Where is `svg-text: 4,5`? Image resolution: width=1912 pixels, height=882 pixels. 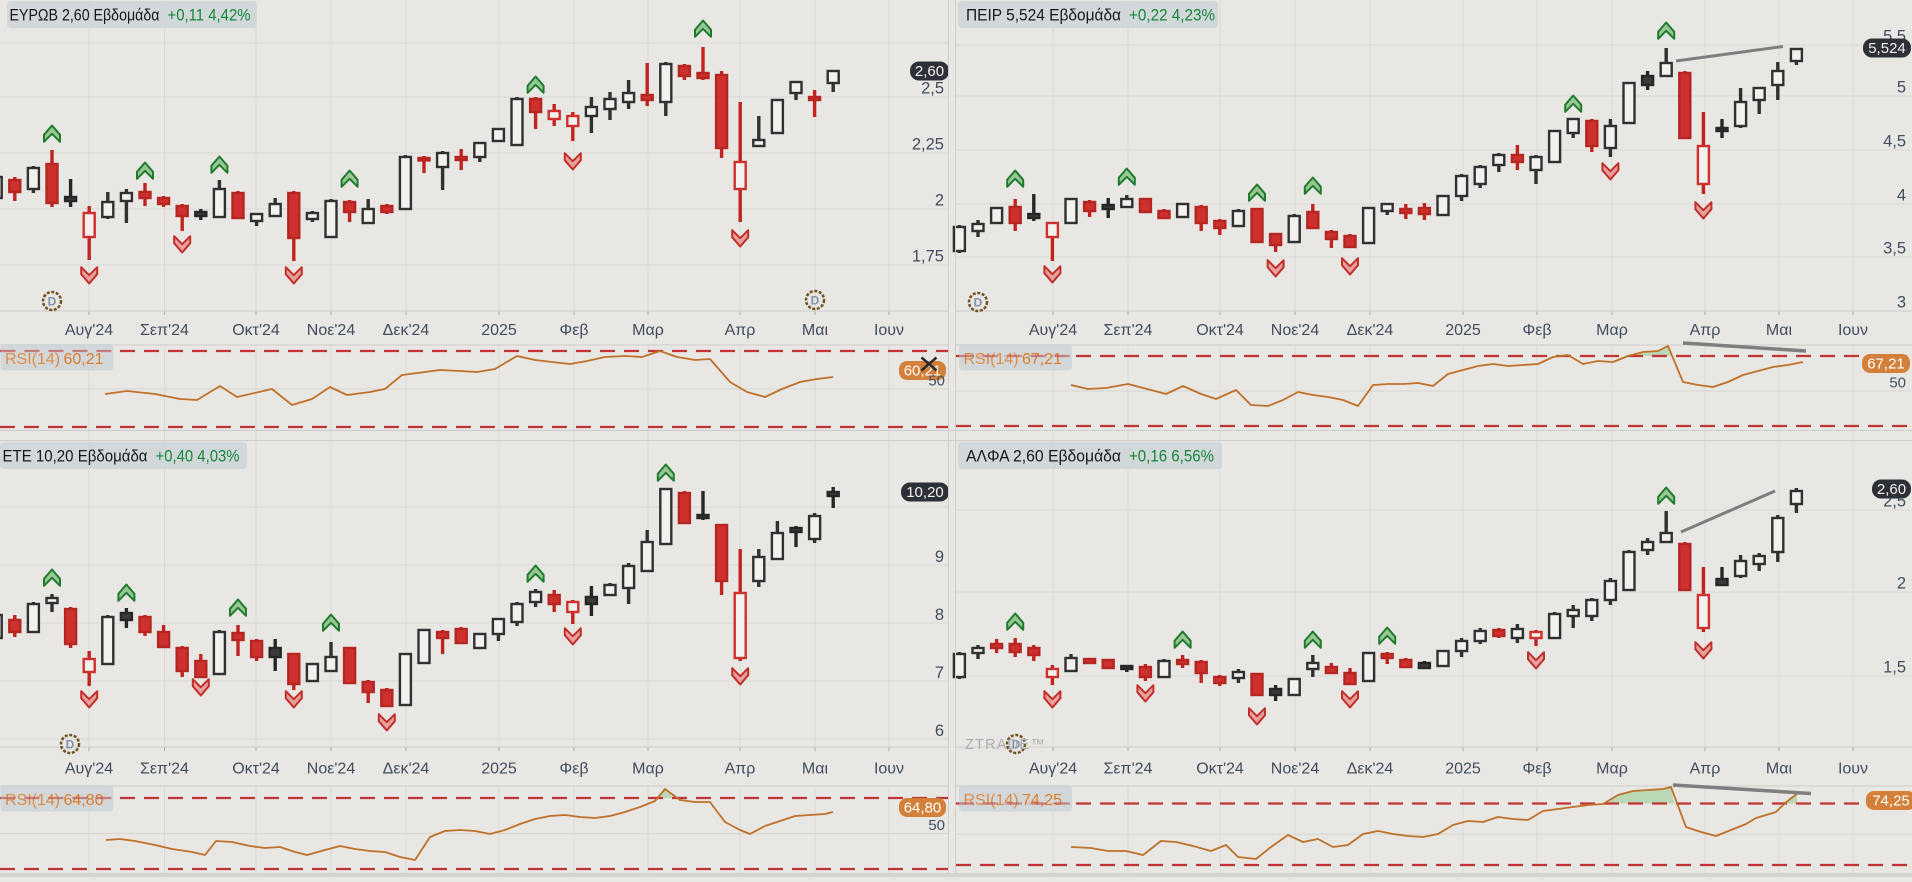 svg-text: 4,5 is located at coordinates (1894, 142).